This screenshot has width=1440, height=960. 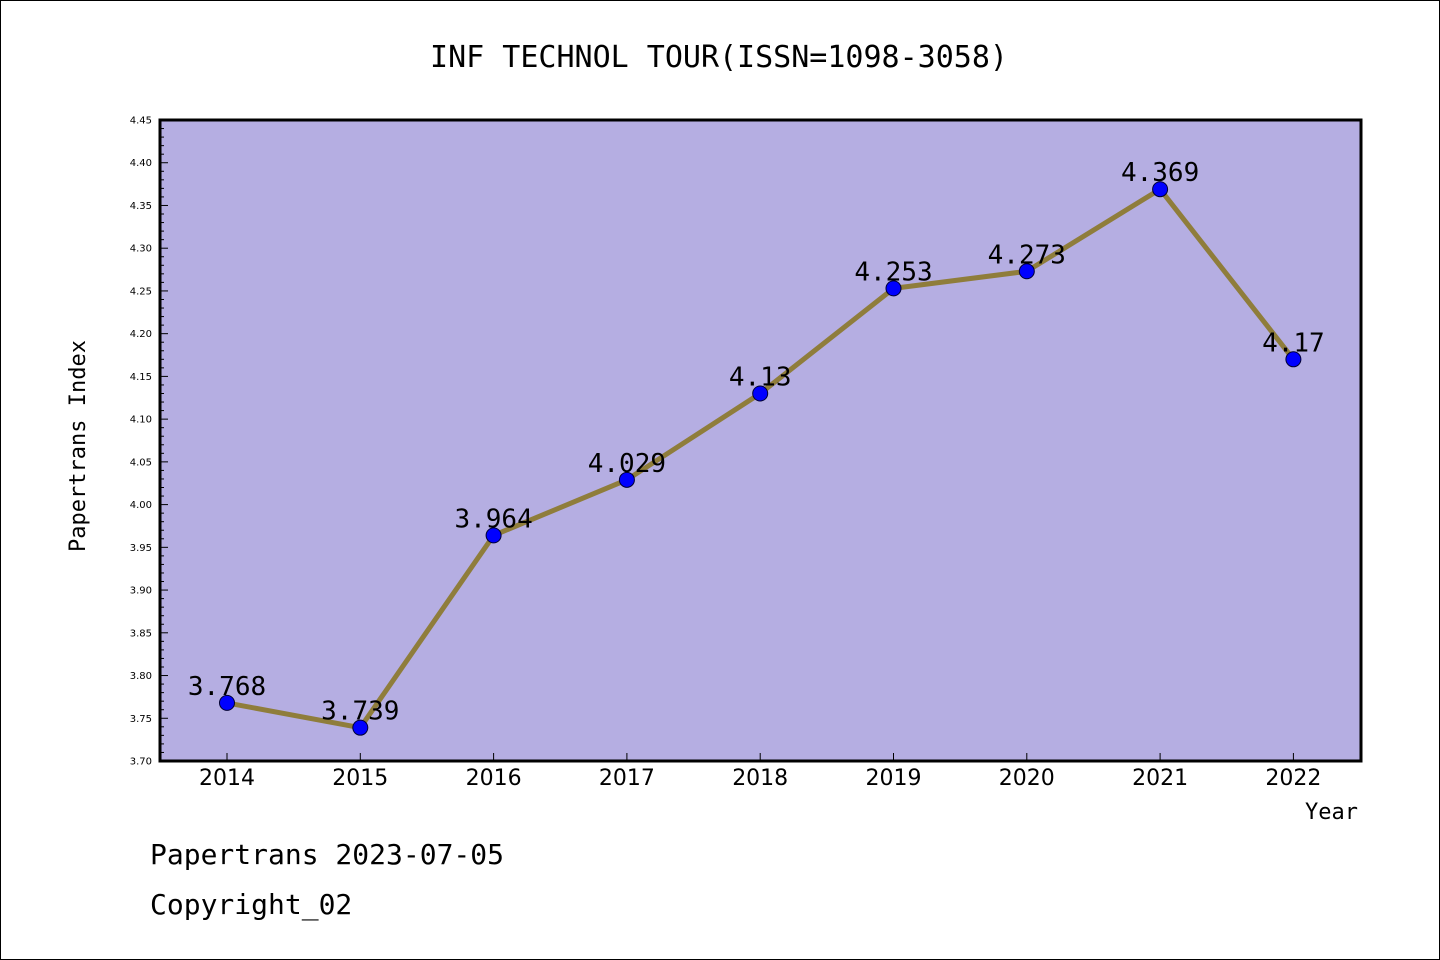 I want to click on x-axis: 2014 2015 2016 2017 2018 2019 2020 2021 2022, so click(x=760, y=772).